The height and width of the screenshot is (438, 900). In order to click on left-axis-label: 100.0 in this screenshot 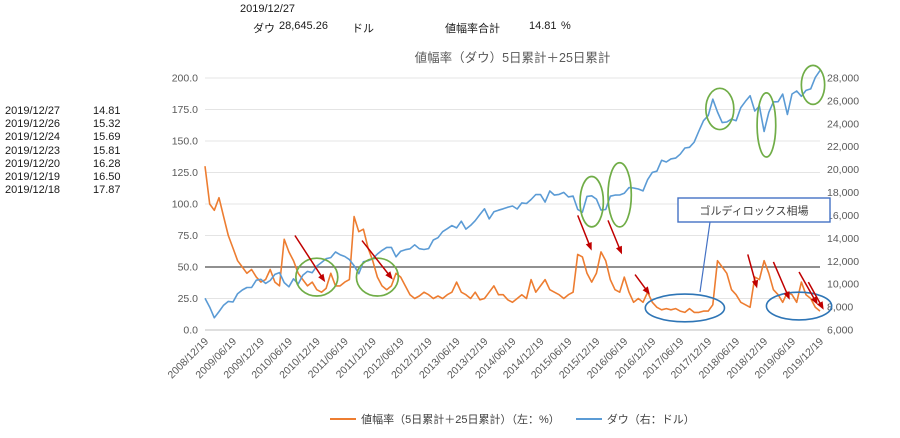, I will do `click(185, 205)`.